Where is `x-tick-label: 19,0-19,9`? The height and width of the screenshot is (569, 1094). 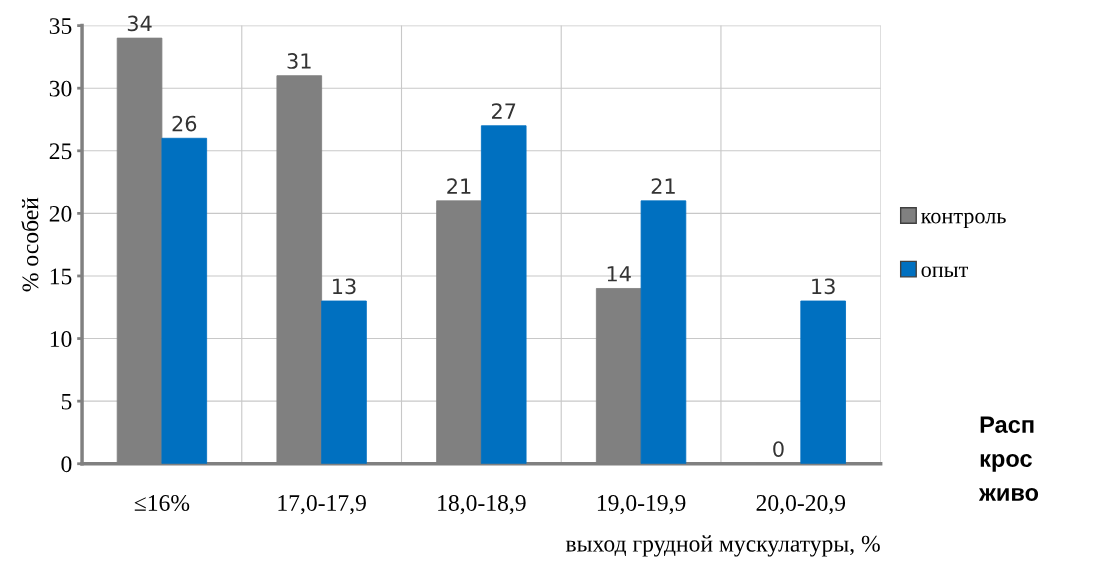
x-tick-label: 19,0-19,9 is located at coordinates (641, 504).